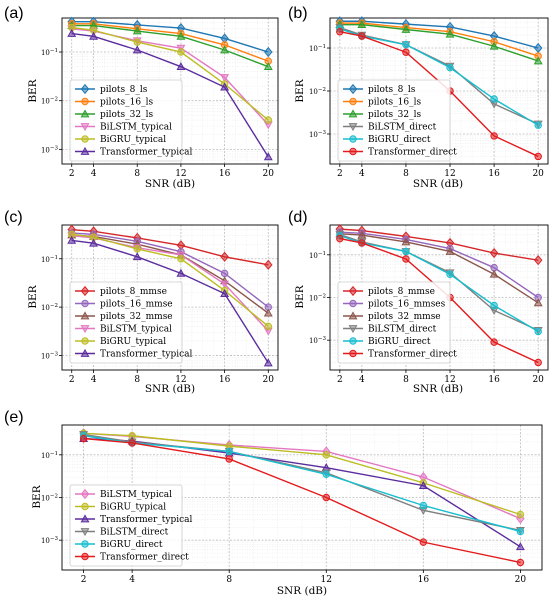  Describe the element at coordinates (404, 317) in the screenshot. I see `legend-label: pilots_32_mmse` at that location.